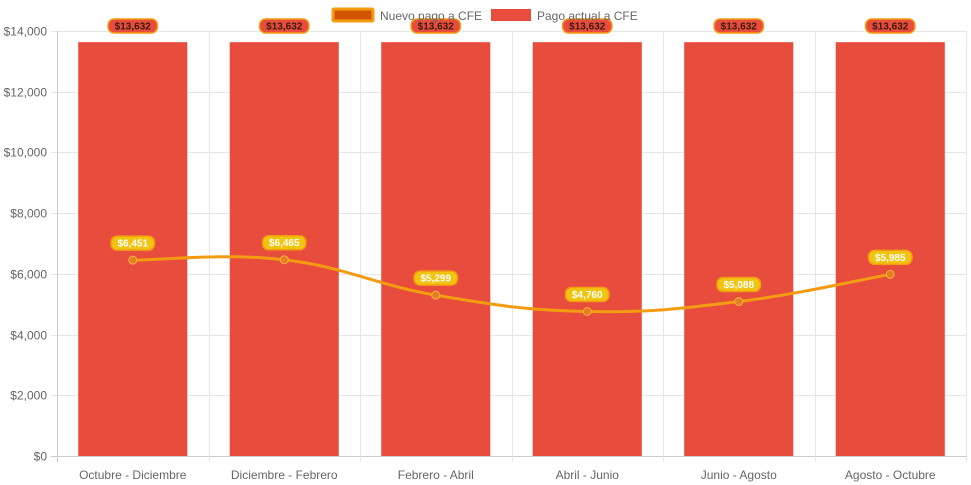  What do you see at coordinates (28, 275) in the screenshot?
I see `y-tick-label: $6,000` at bounding box center [28, 275].